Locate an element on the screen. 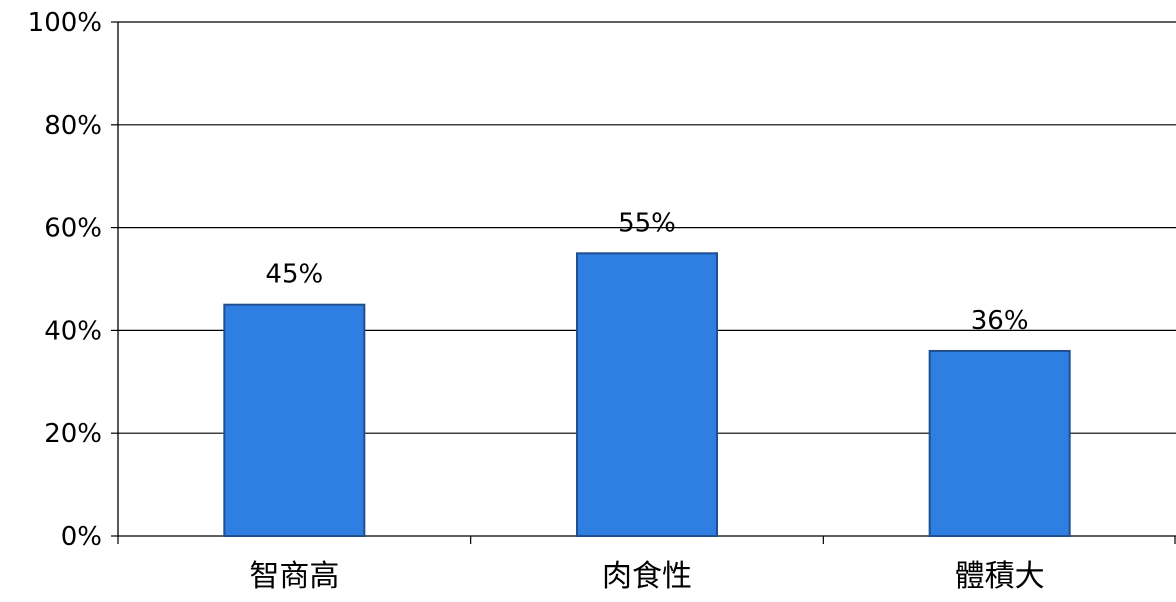 This screenshot has width=1176, height=602. x-category-label: 體積大 is located at coordinates (1000, 576).